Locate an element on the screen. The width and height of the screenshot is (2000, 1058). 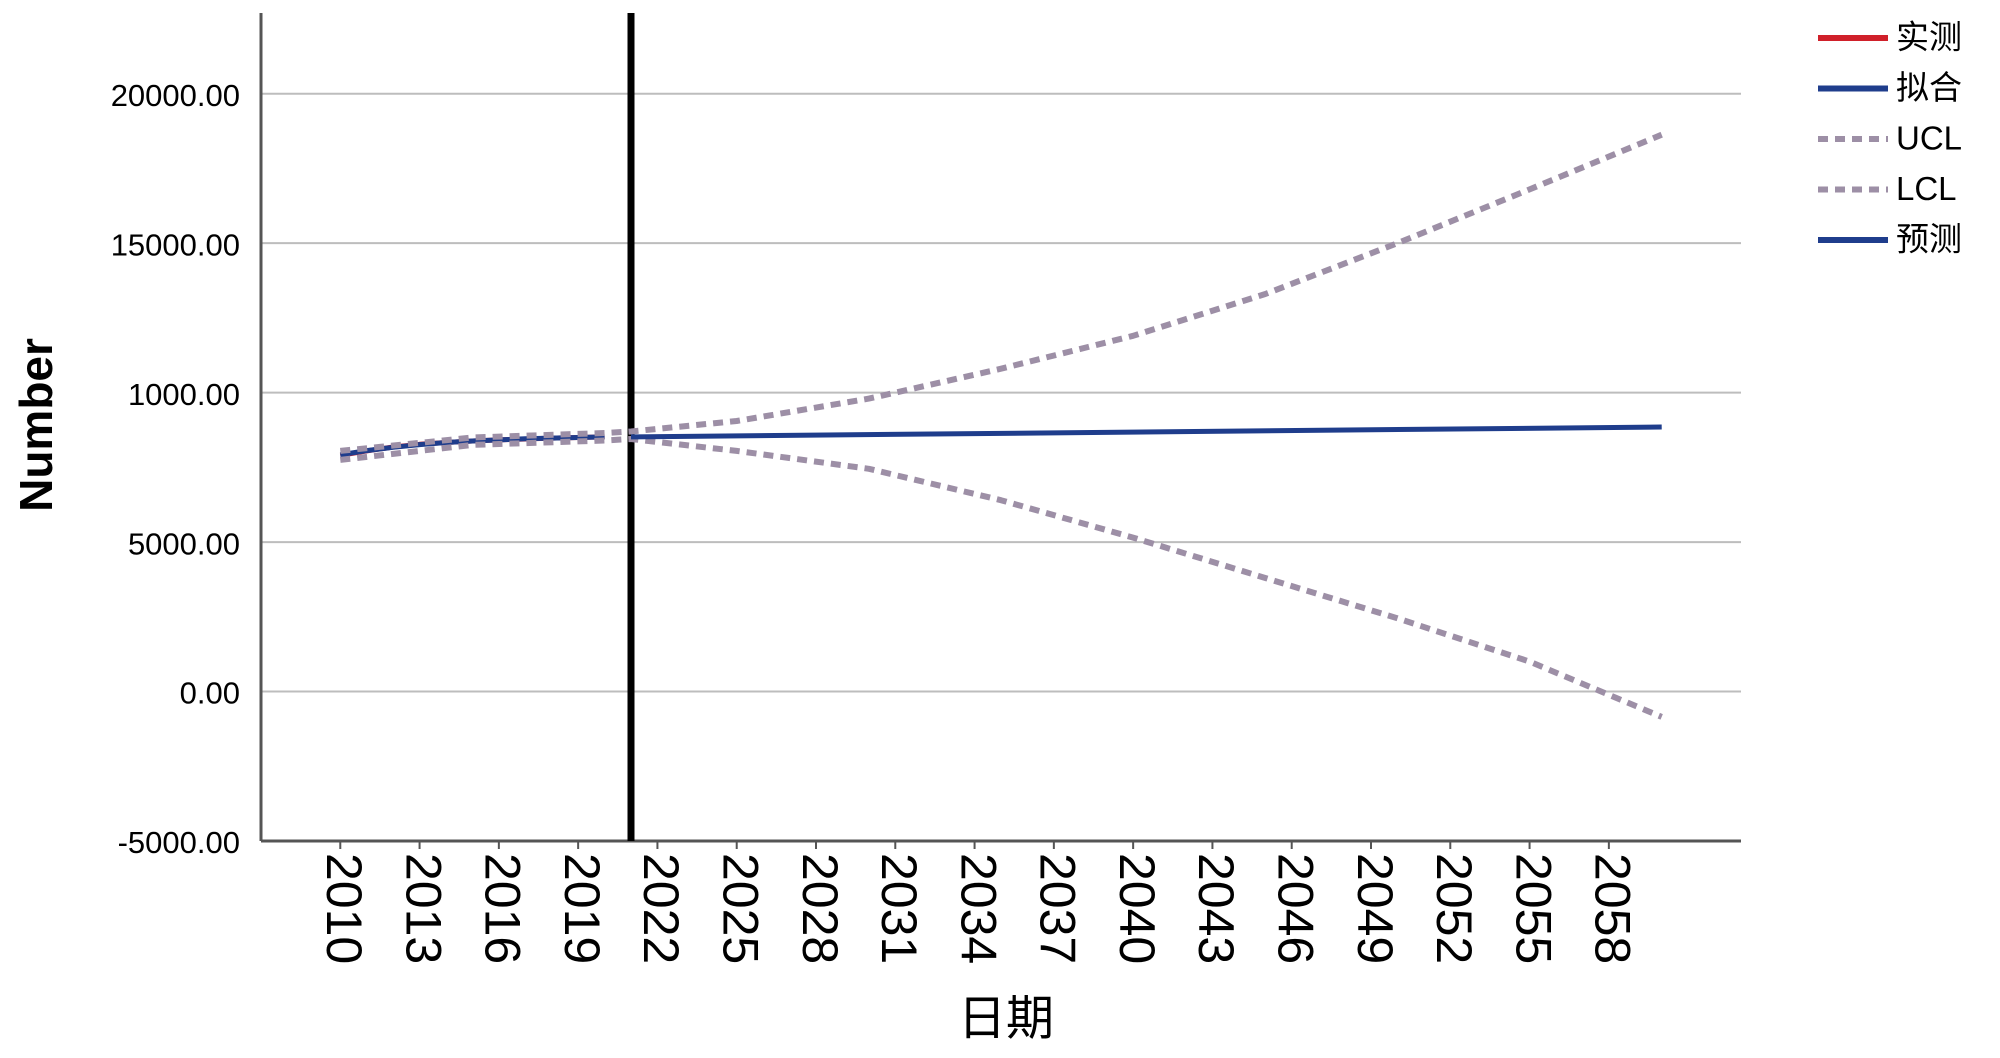
x-tick-label: 2025 is located at coordinates (741, 908).